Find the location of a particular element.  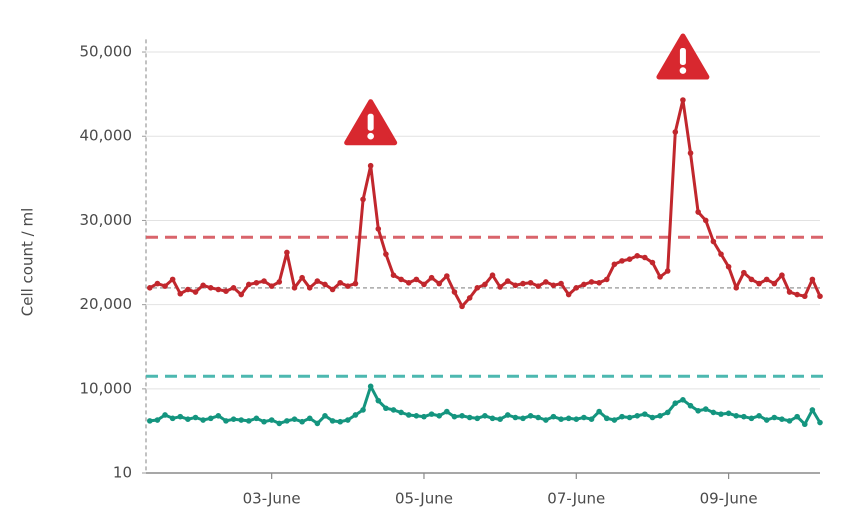

y-axis-label: Cell count / ml is located at coordinates (28, 262).